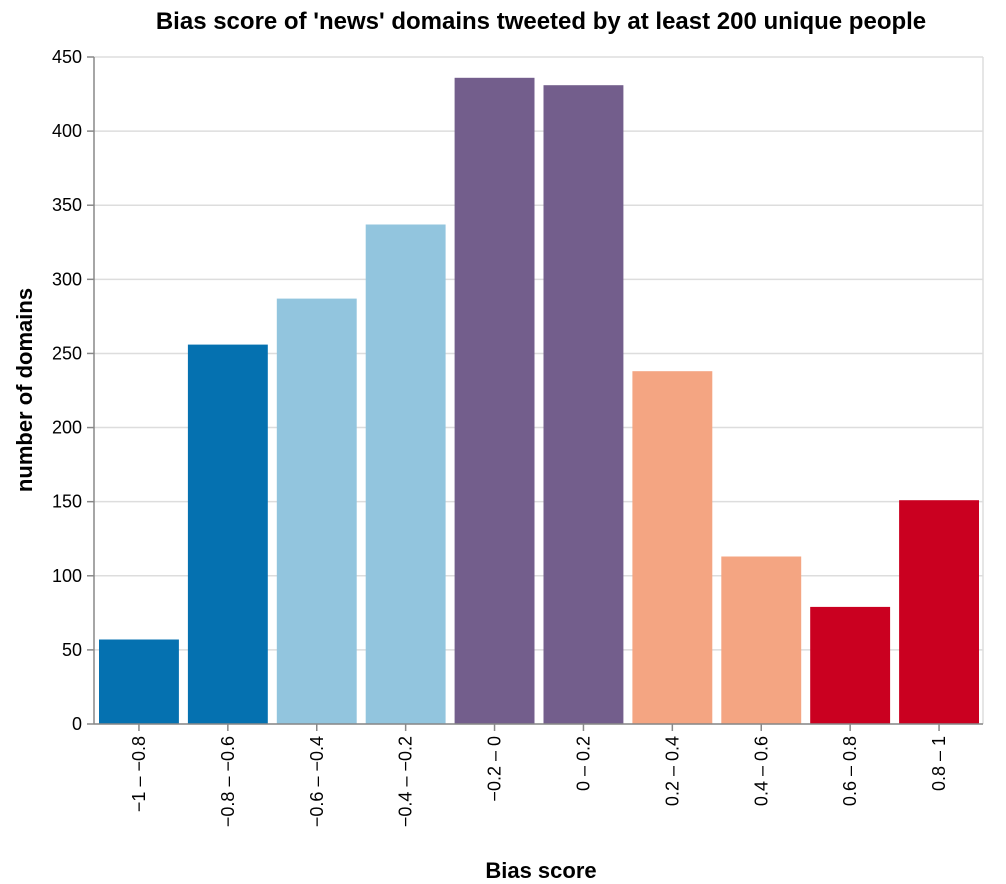  I want to click on x-axis-title: Bias score, so click(540, 870).